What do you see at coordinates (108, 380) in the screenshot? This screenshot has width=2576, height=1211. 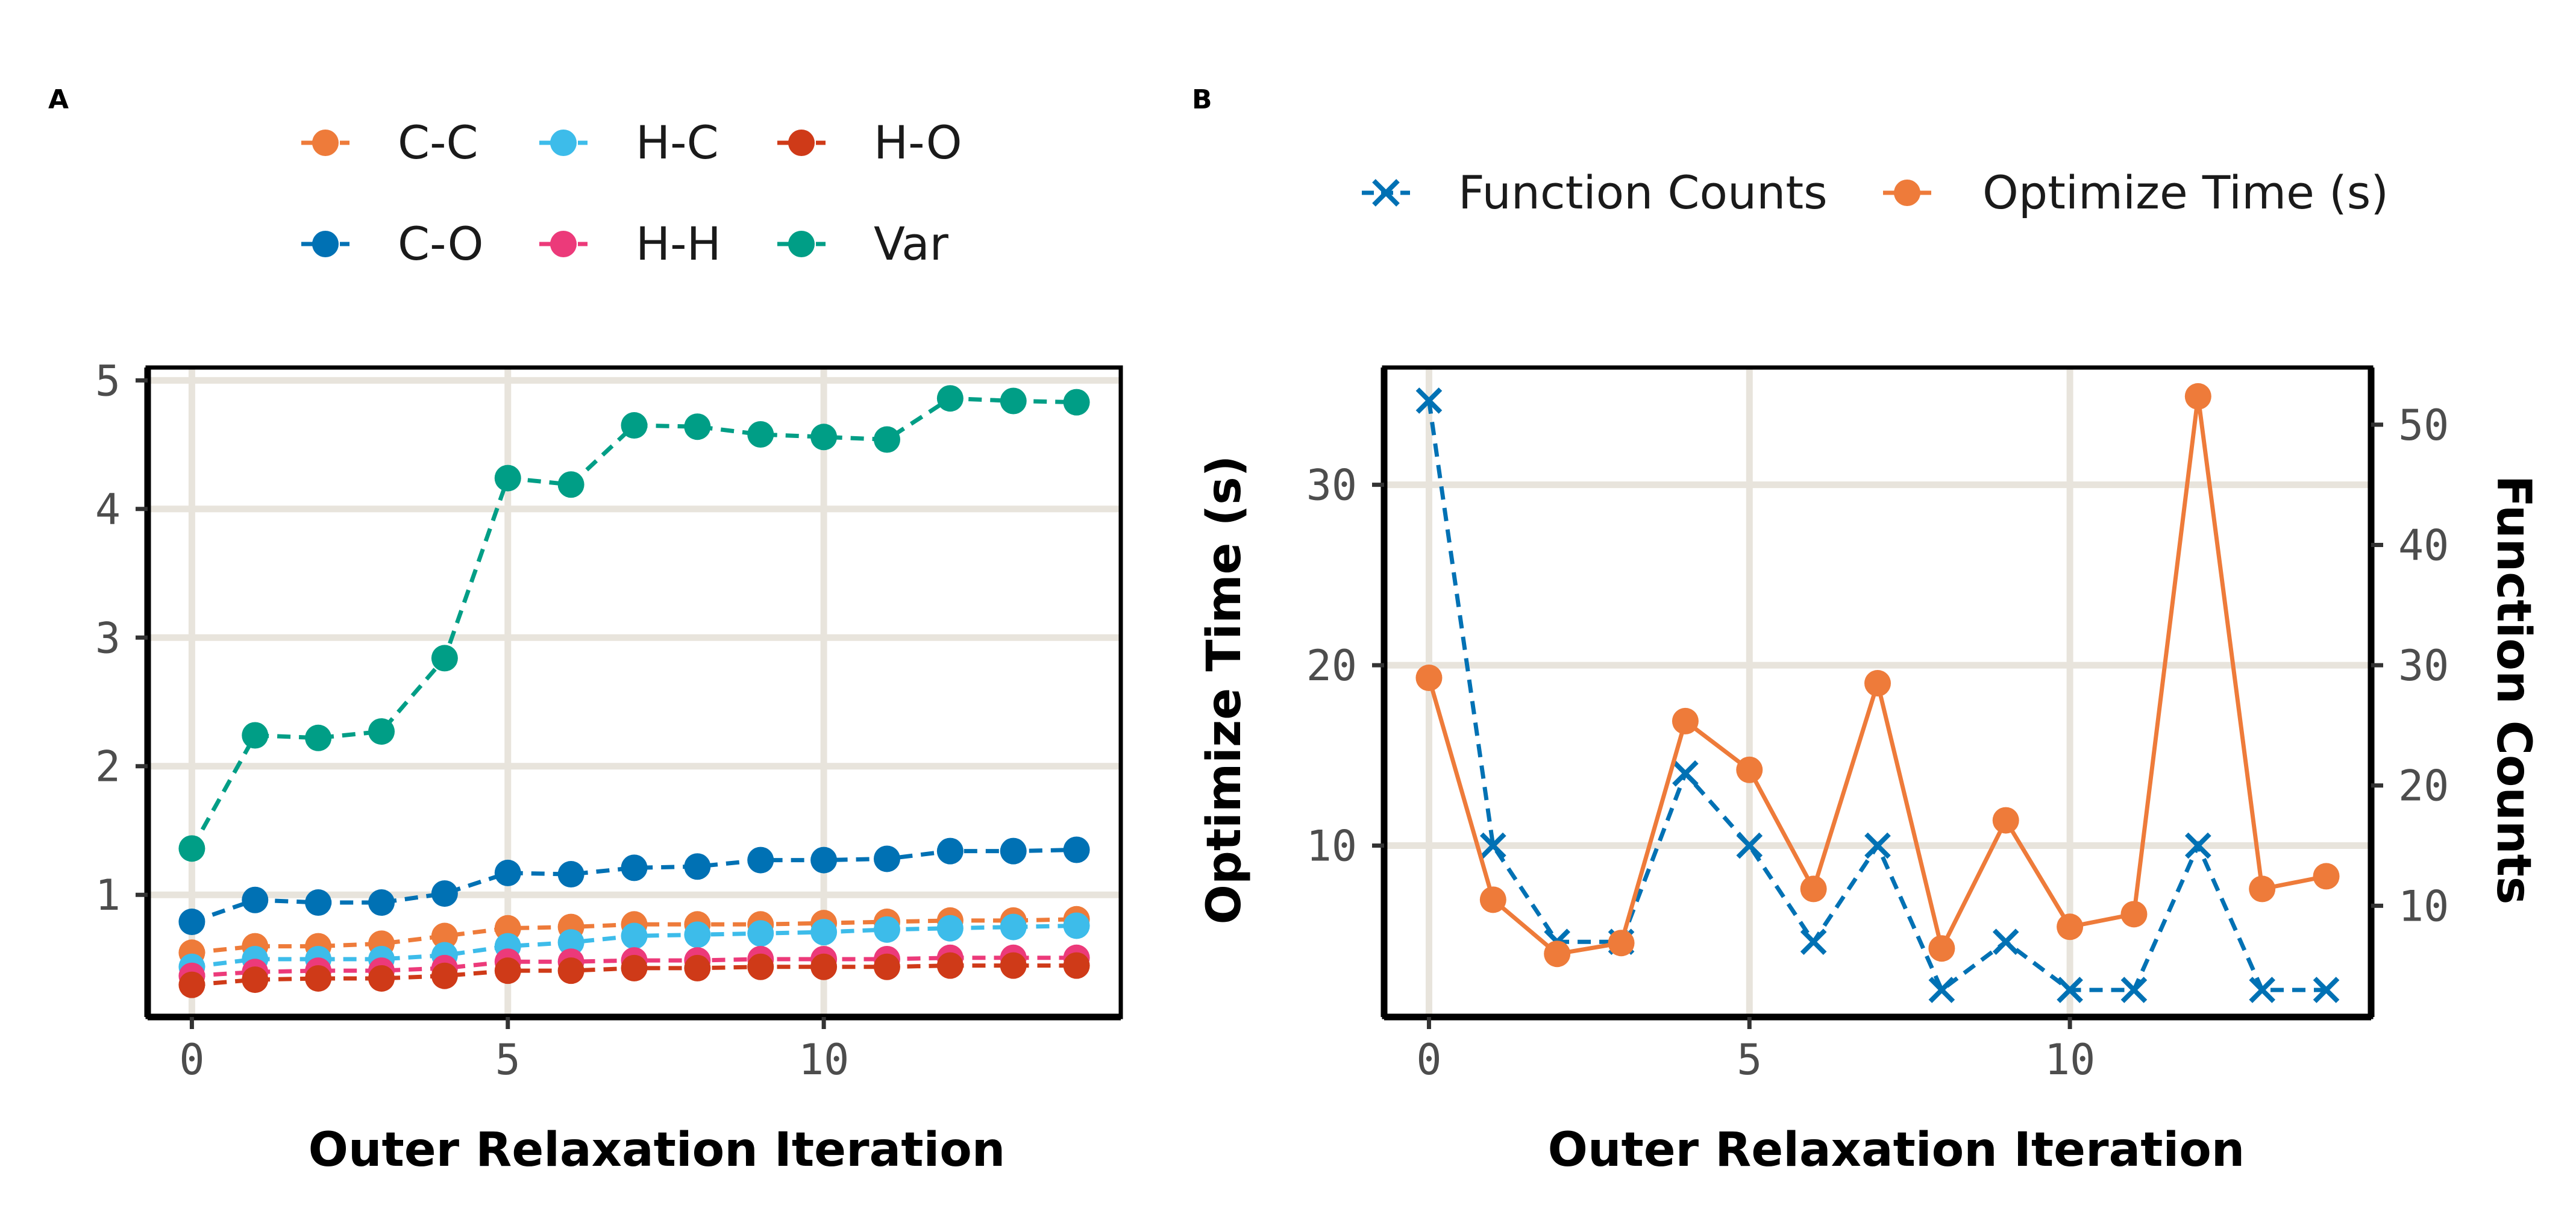 I see `y-tick-label: 5` at bounding box center [108, 380].